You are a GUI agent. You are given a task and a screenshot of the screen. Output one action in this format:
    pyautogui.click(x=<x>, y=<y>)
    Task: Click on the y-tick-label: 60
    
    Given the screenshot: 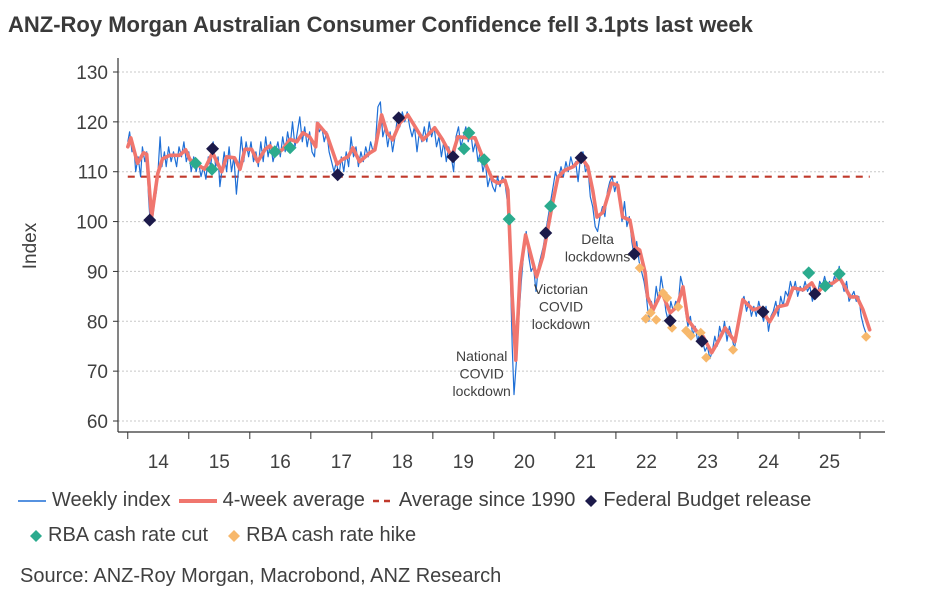 What is the action you would take?
    pyautogui.click(x=97, y=422)
    